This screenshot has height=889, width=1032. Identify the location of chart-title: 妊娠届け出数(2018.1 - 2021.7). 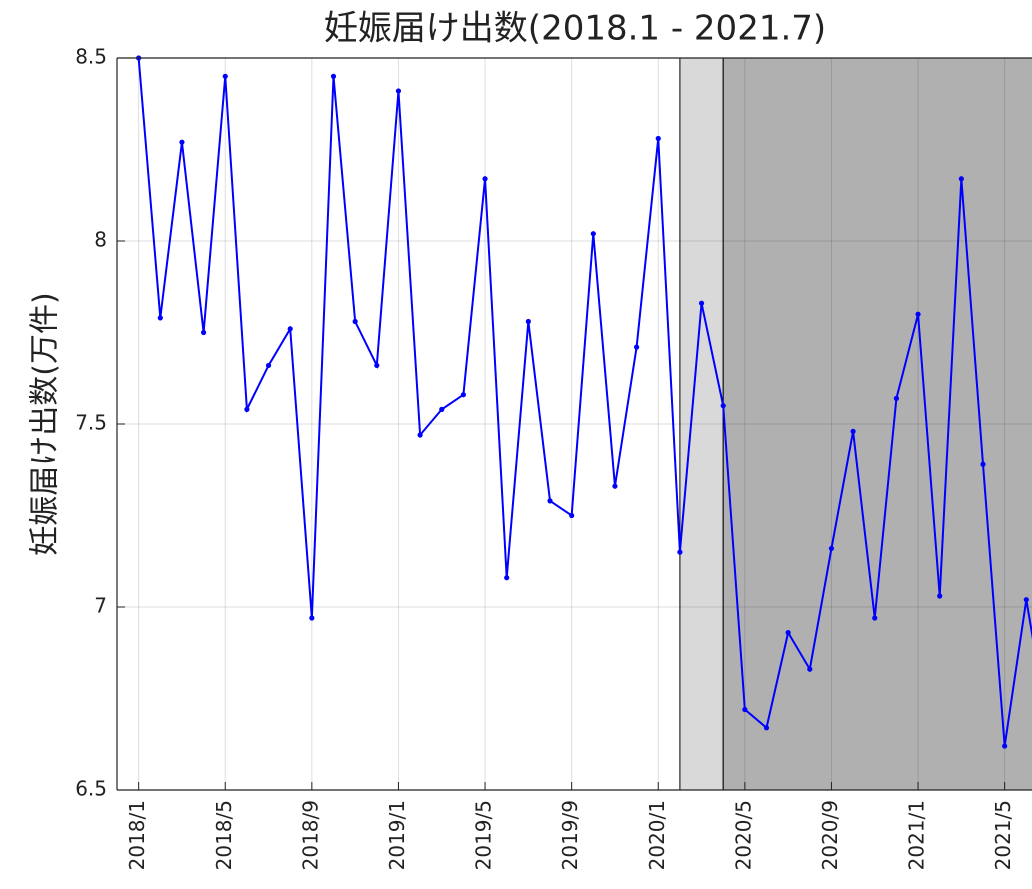
(575, 29).